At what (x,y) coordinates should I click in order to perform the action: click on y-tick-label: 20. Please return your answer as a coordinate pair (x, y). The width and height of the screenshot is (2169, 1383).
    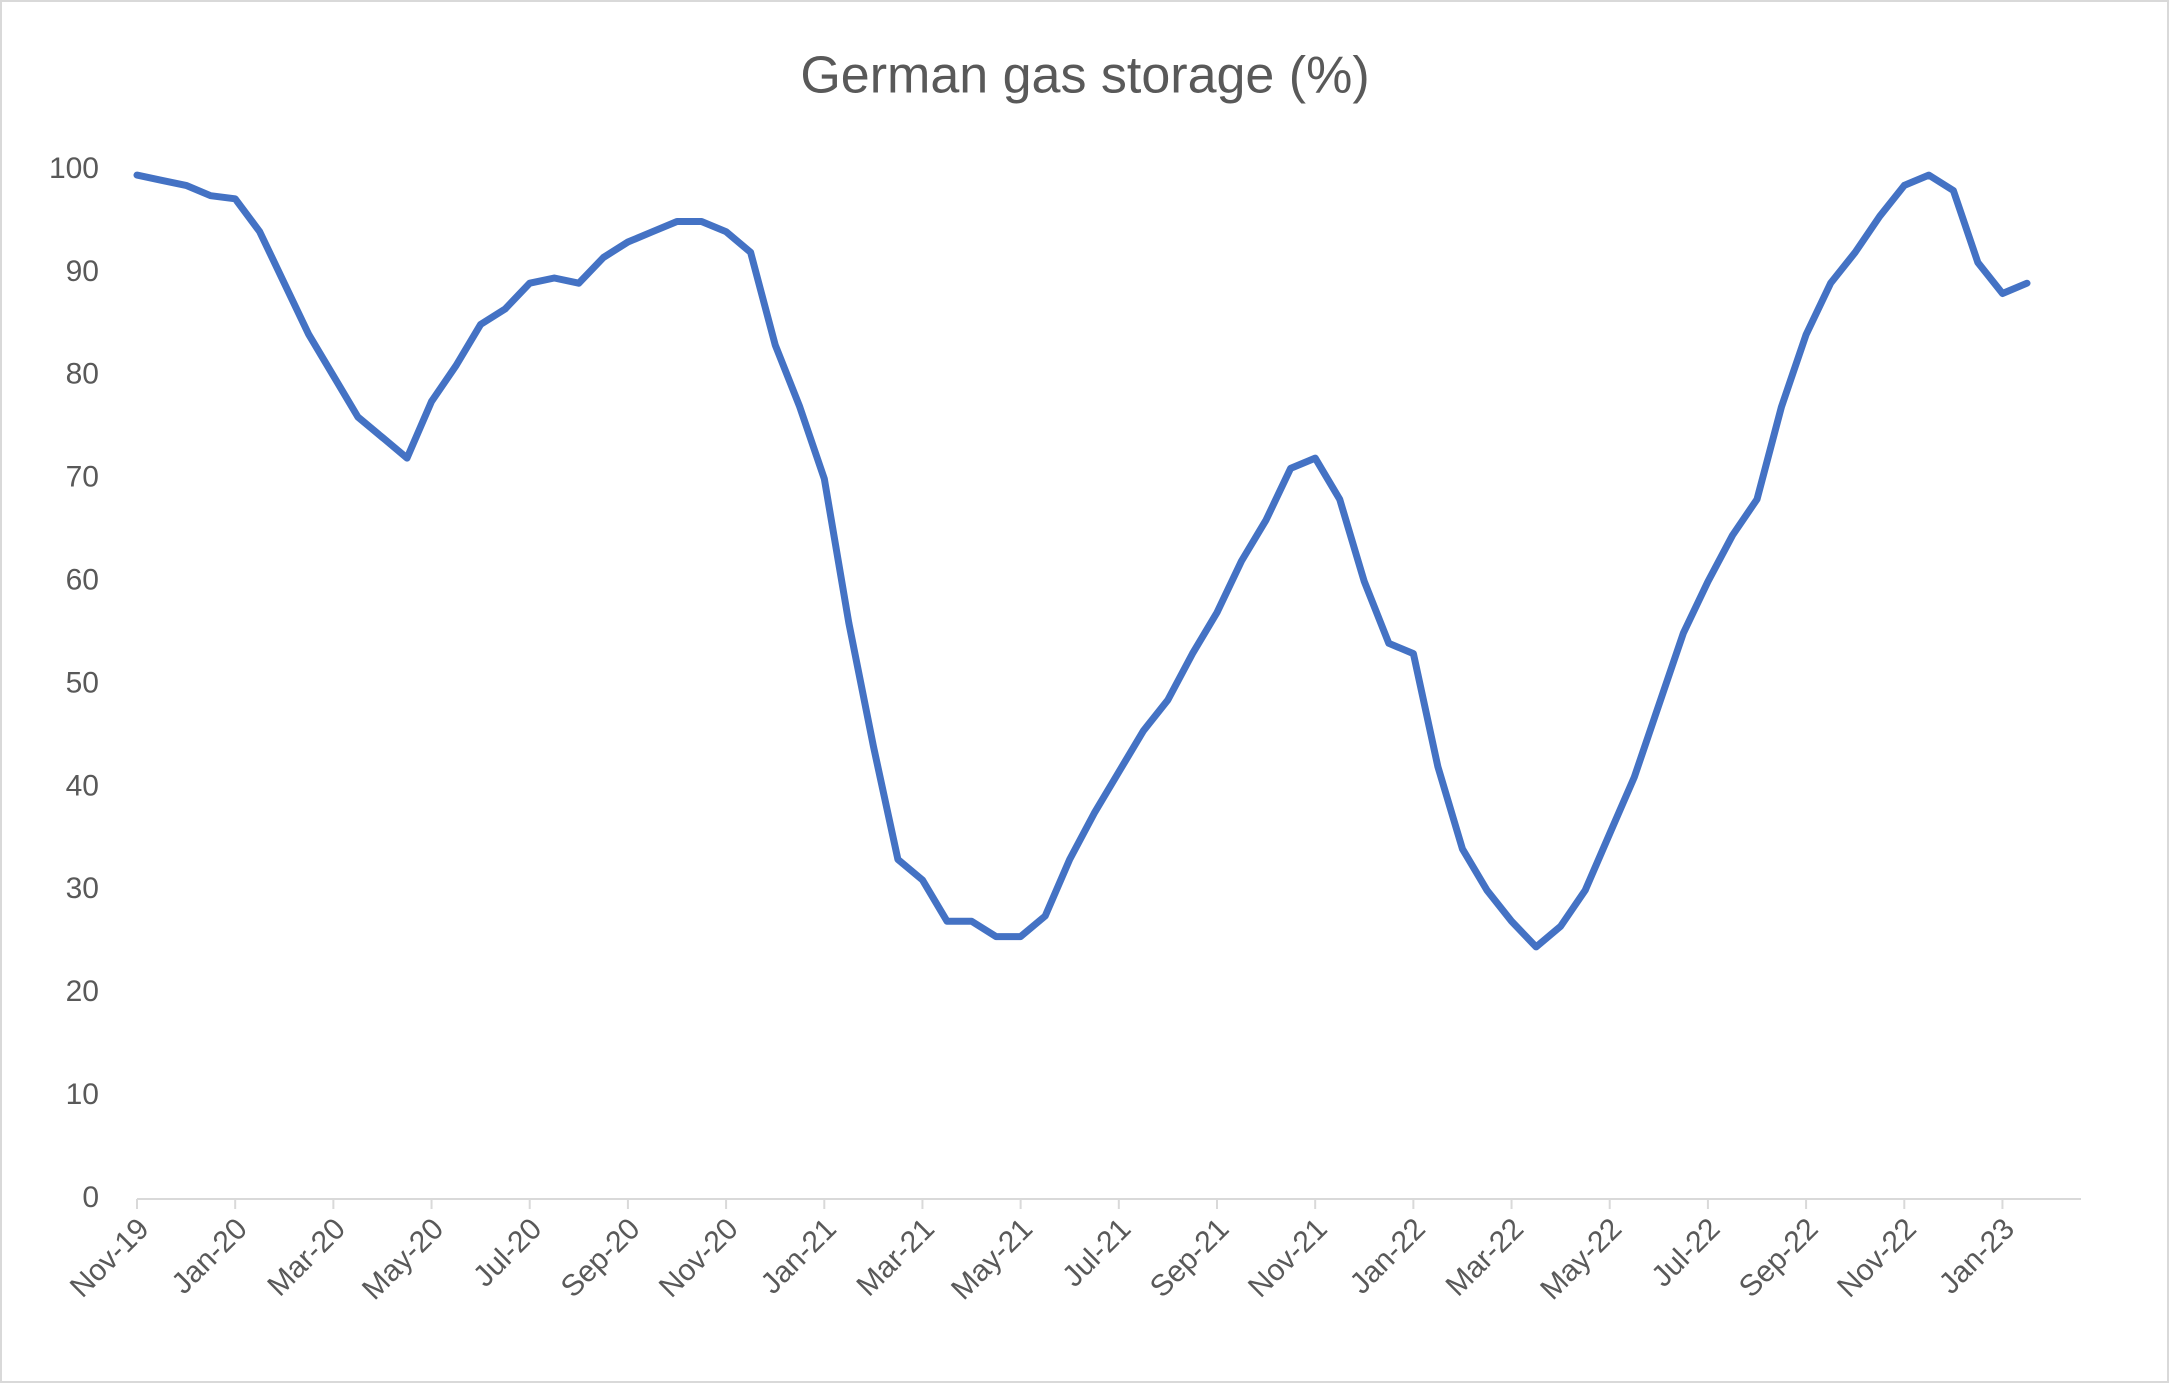
    Looking at the image, I should click on (82, 991).